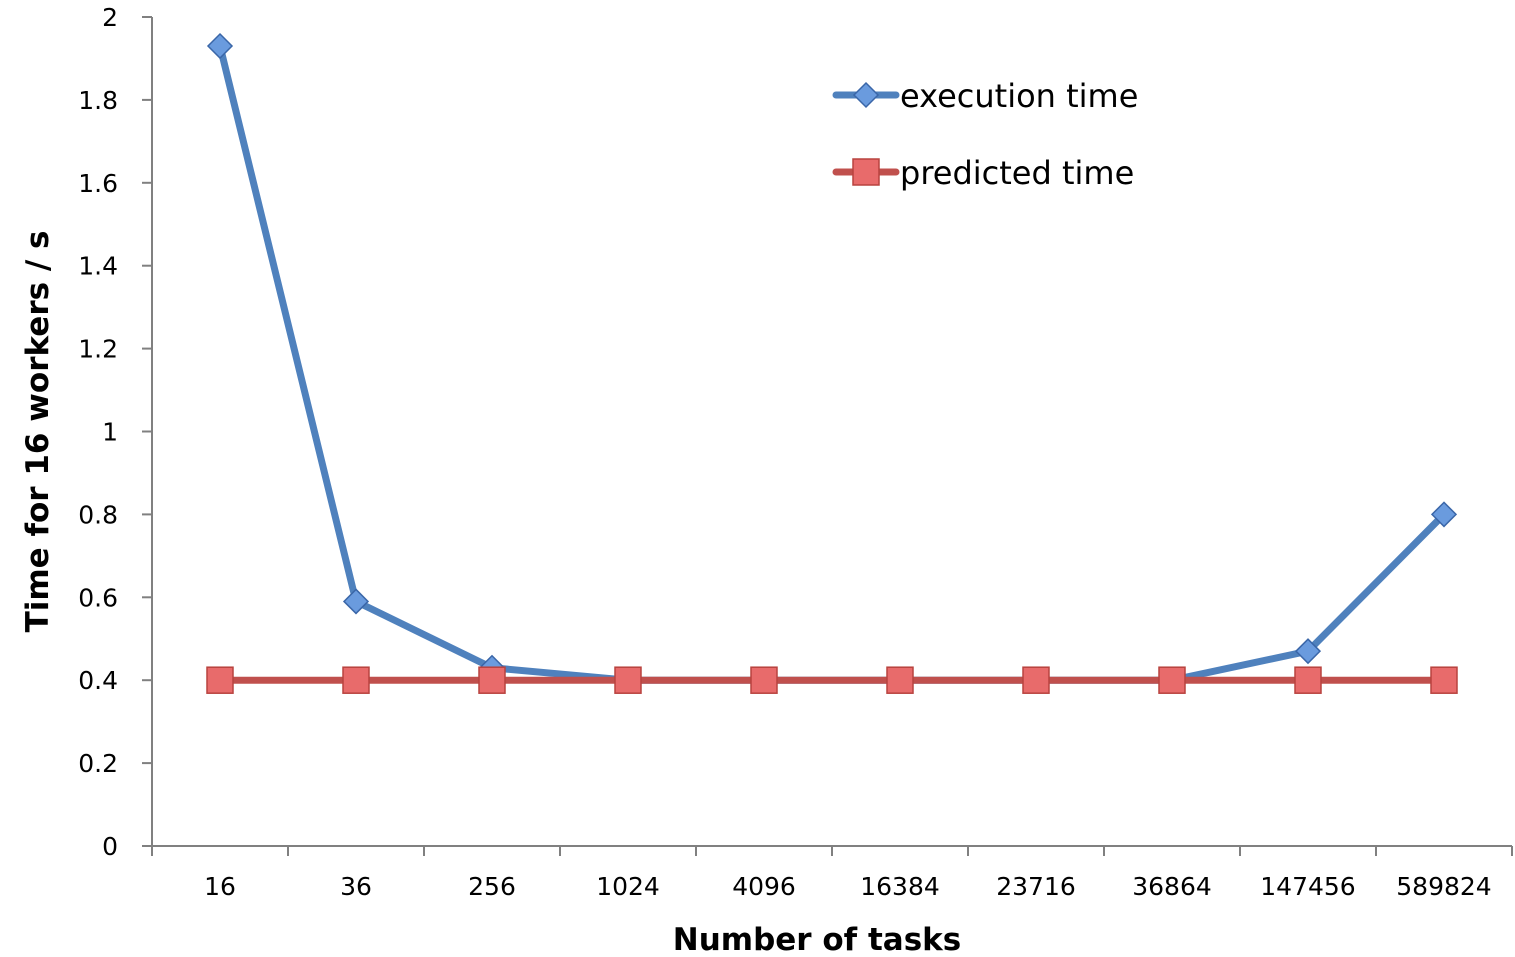  I want to click on x-tick-label: 147456, so click(1307, 886).